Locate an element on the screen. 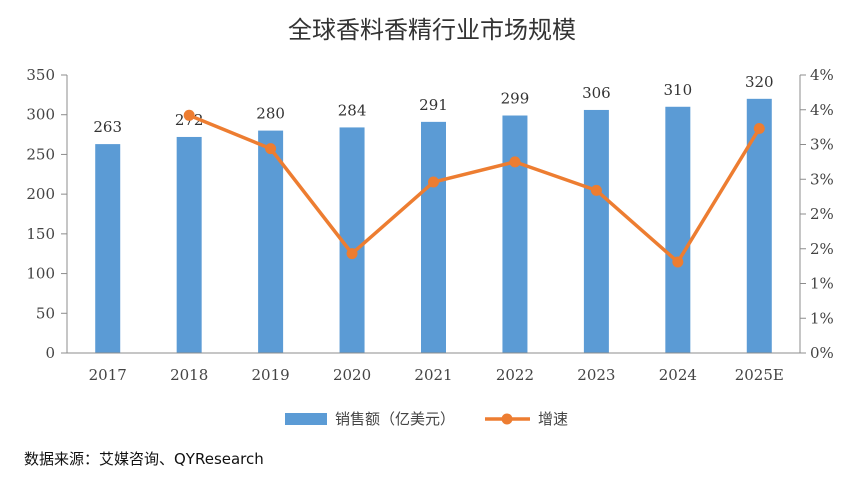  legend: 销售额（亿美元） 增速 is located at coordinates (426, 419).